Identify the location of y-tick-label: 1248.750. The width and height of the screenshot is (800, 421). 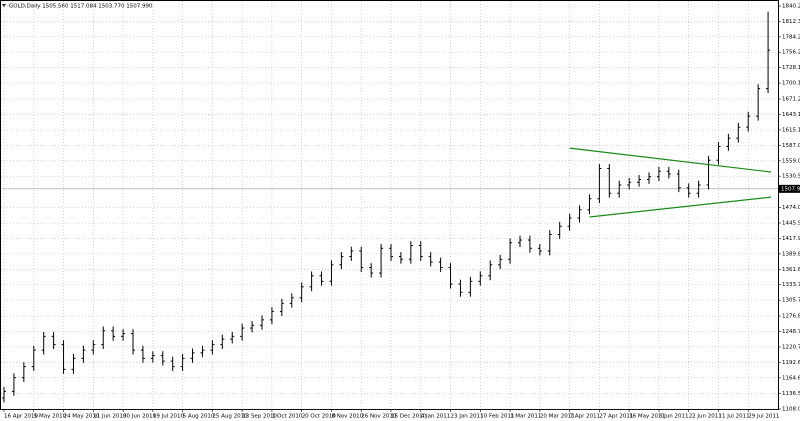
(791, 332).